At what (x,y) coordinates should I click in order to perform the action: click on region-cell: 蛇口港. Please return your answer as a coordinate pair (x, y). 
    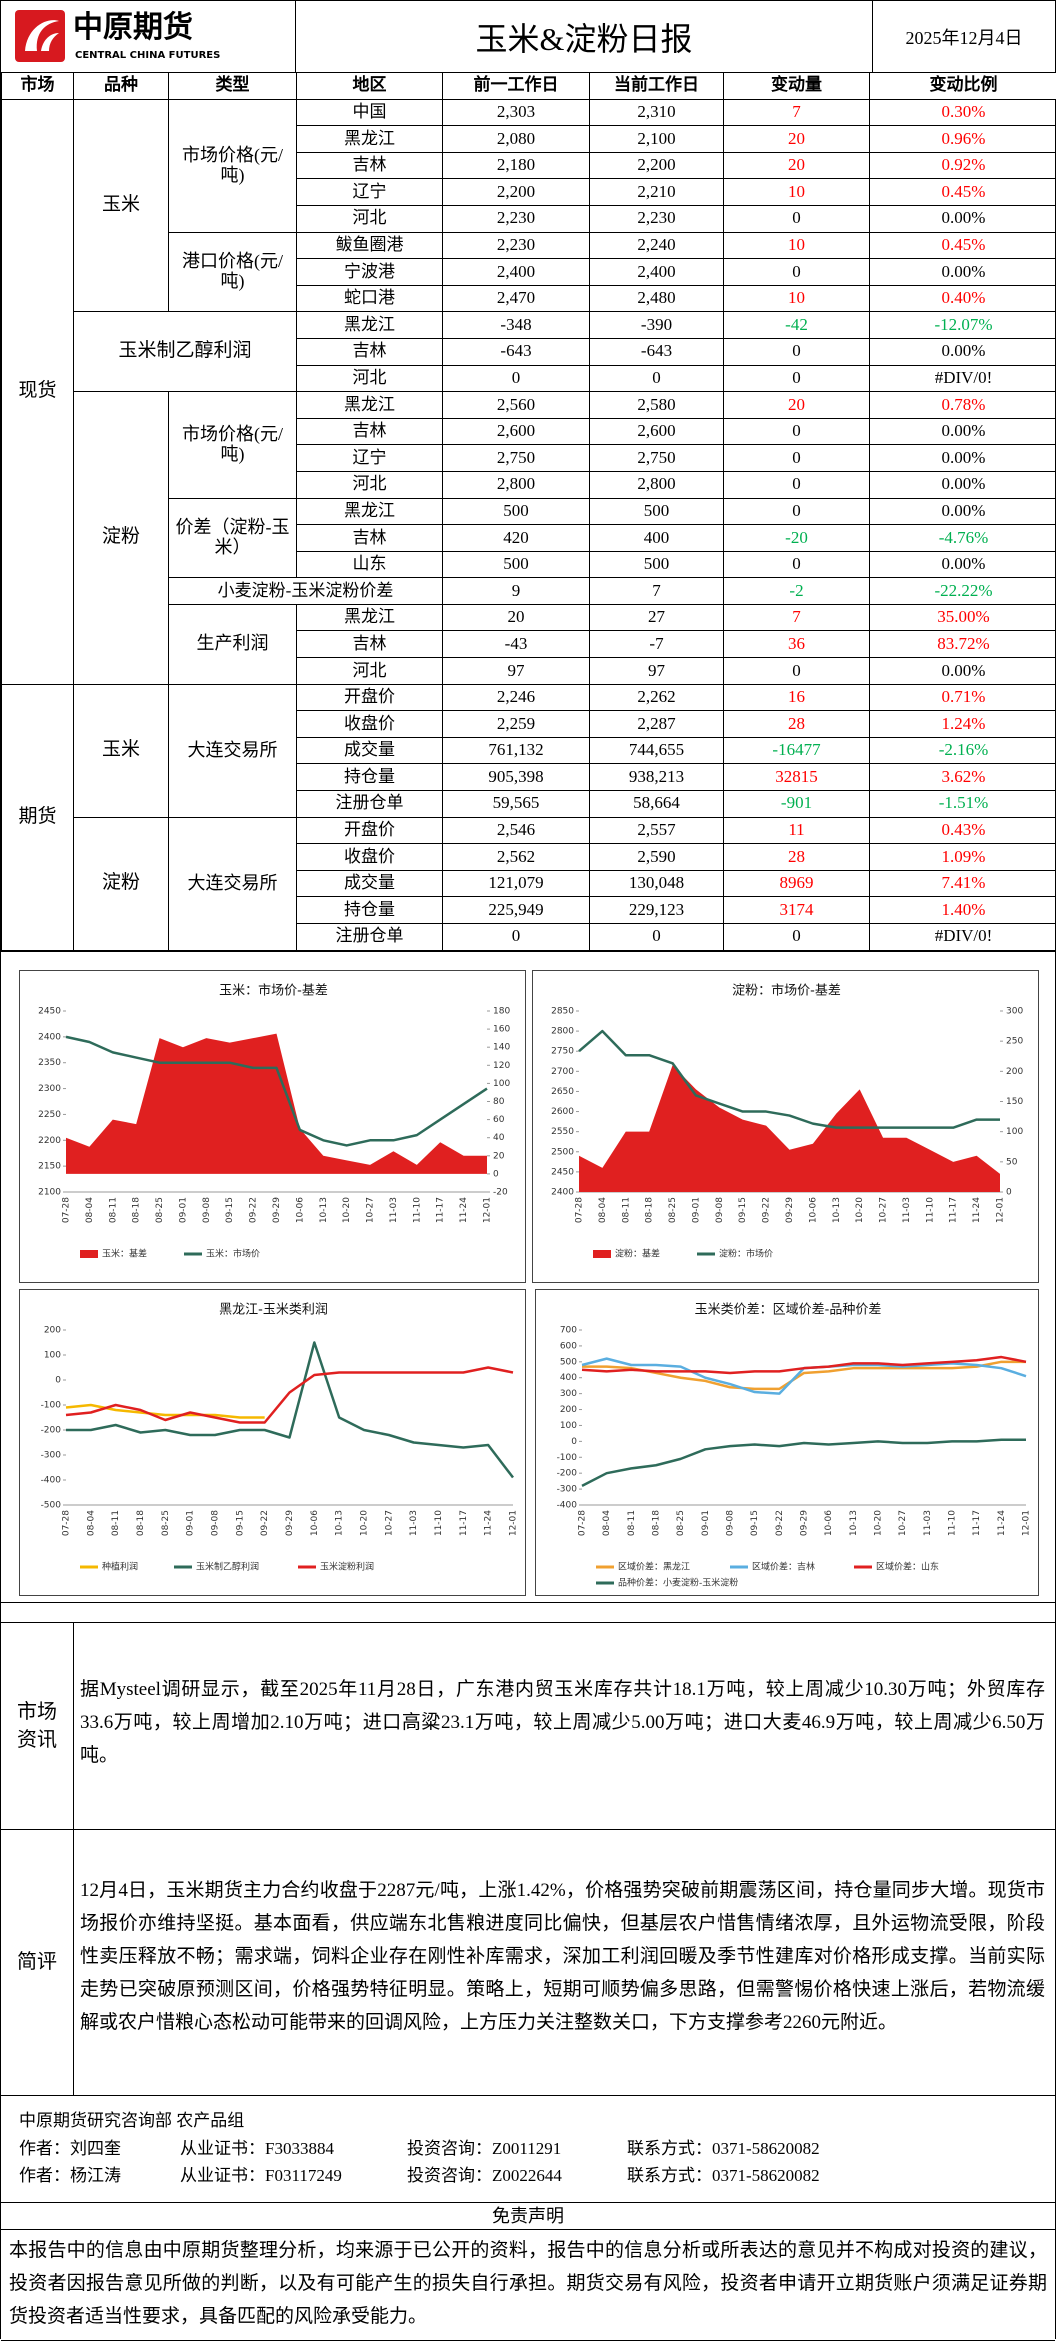
    Looking at the image, I should click on (370, 298).